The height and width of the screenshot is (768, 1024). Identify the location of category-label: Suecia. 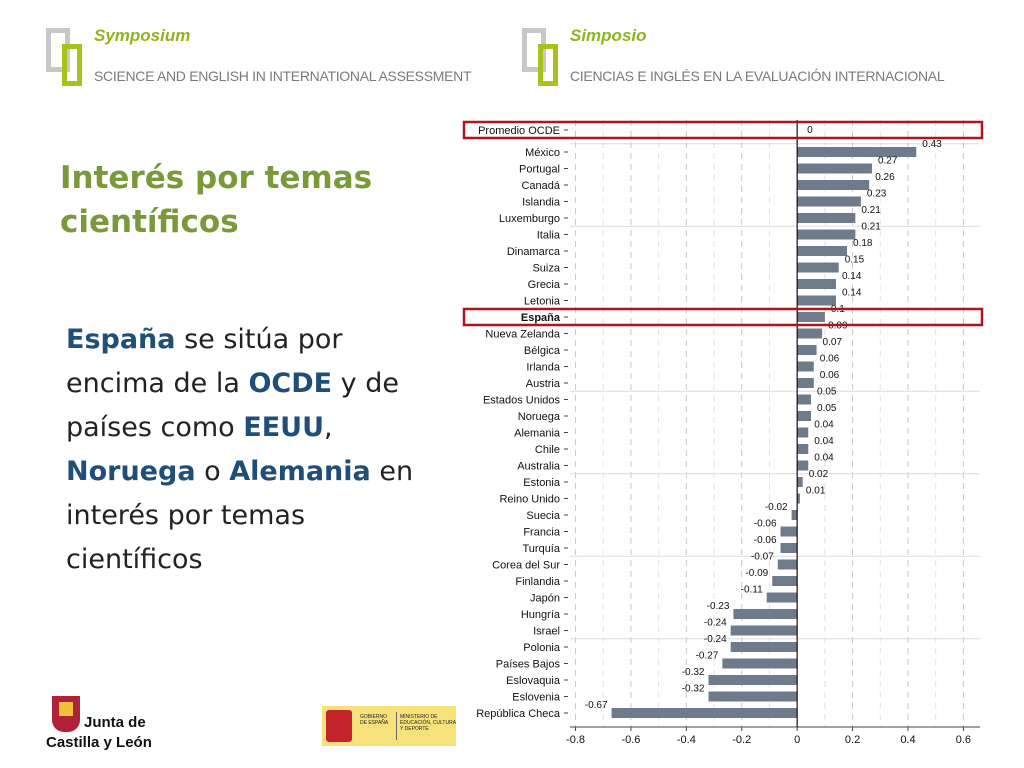
(543, 516).